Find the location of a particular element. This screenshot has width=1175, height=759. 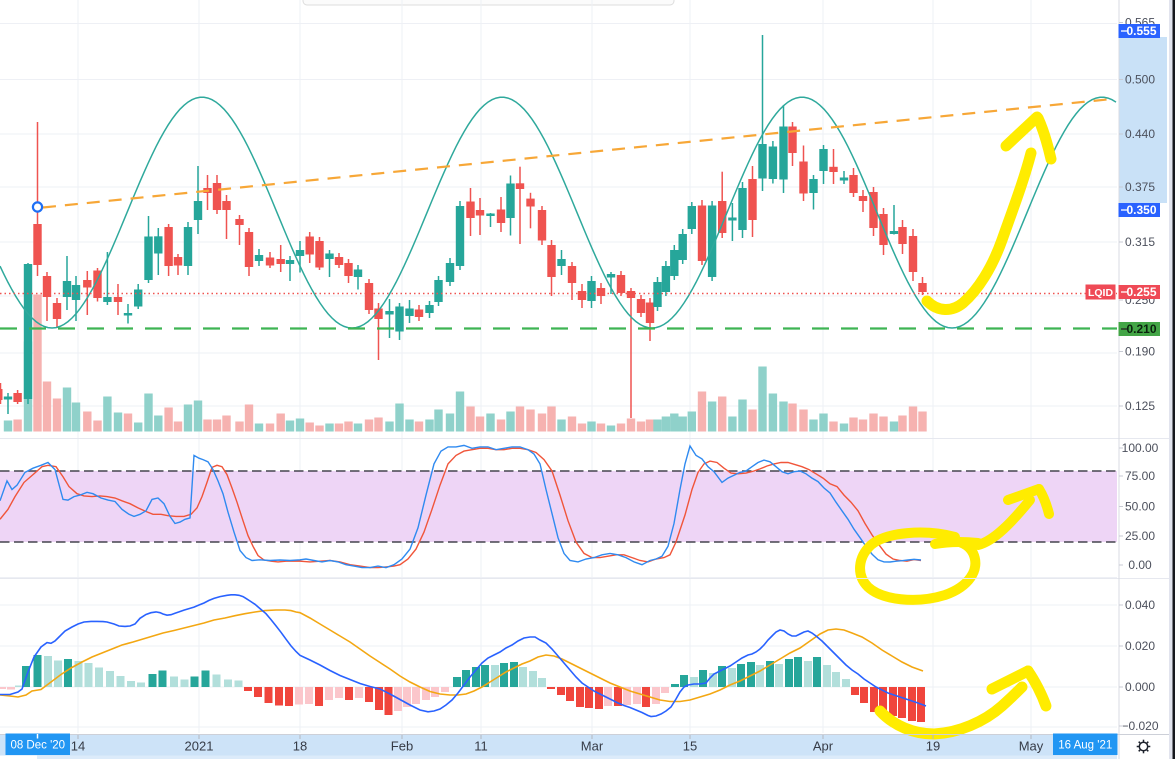

svg-text: 0.255 is located at coordinates (1141, 292).